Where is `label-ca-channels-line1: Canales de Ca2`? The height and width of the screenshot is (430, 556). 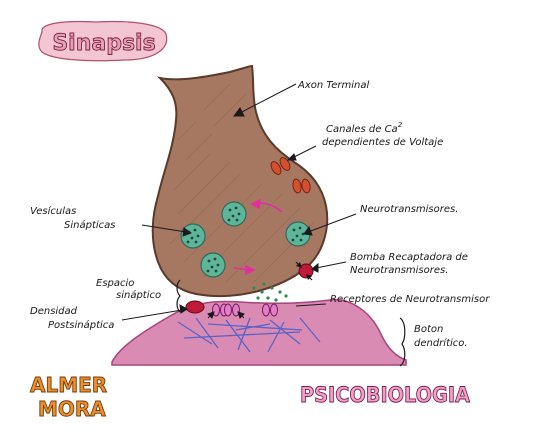
label-ca-channels-line1: Canales de Ca2 is located at coordinates (364, 128).